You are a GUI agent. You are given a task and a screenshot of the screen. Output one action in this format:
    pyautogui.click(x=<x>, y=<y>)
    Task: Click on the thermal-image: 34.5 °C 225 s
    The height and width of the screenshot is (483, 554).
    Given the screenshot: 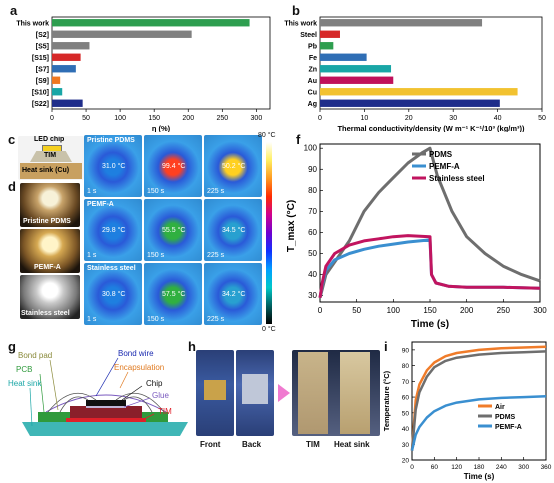 What is the action you would take?
    pyautogui.click(x=233, y=230)
    